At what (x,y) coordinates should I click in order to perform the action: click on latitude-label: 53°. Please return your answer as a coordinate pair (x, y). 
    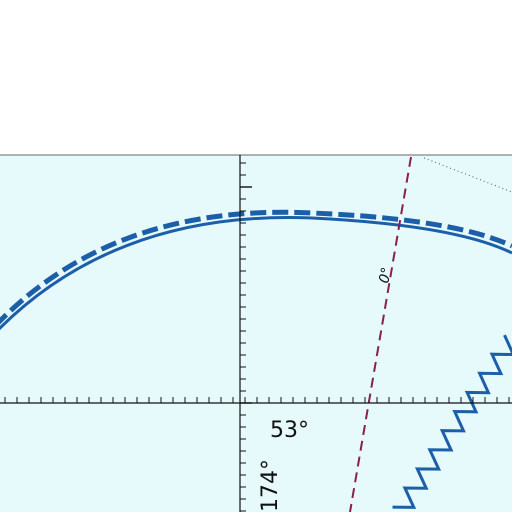
    Looking at the image, I should click on (289, 430).